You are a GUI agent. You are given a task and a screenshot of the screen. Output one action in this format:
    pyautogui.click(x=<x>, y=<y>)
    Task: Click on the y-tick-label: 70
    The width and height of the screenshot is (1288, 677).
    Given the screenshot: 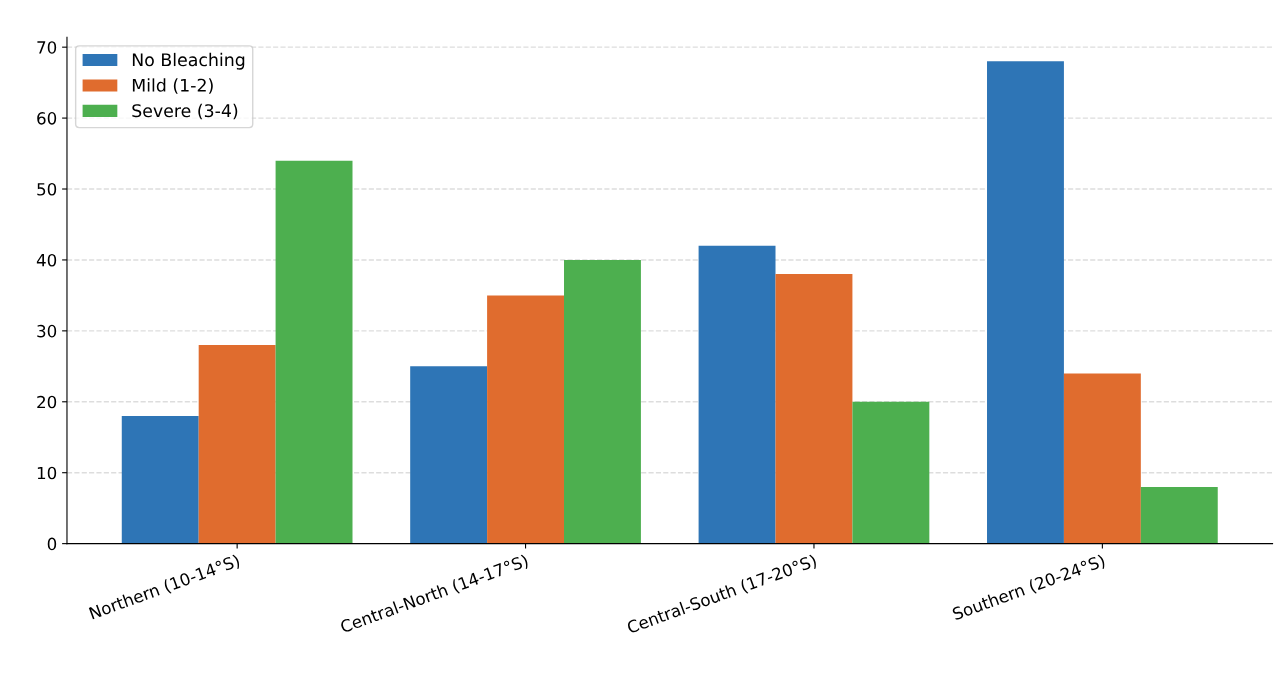 What is the action you would take?
    pyautogui.click(x=47, y=47)
    